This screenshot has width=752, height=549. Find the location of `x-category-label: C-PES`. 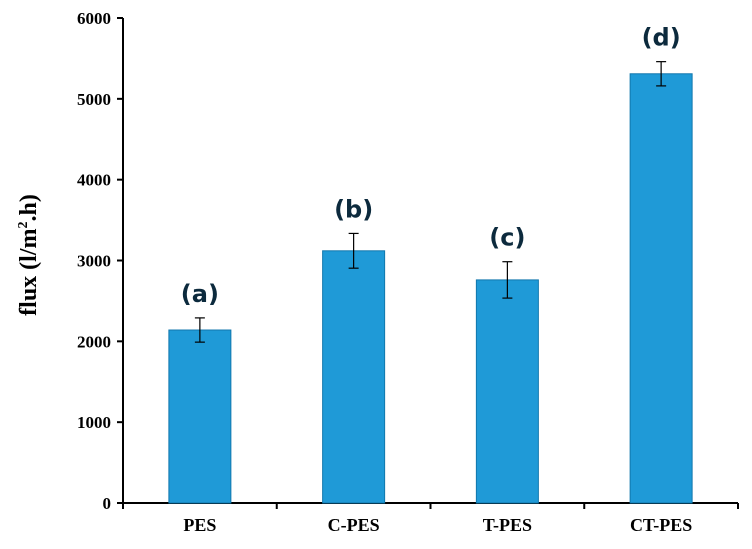

x-category-label: C-PES is located at coordinates (354, 525).